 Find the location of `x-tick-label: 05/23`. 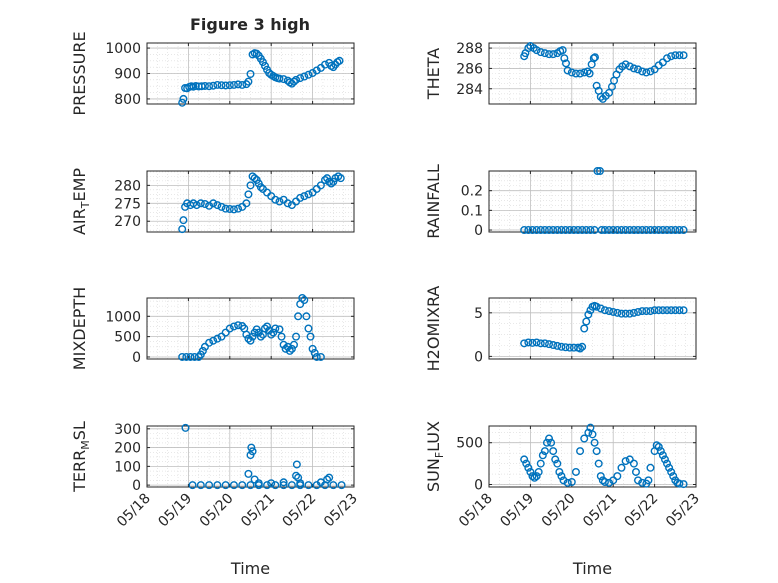

x-tick-label: 05/23 is located at coordinates (683, 511).